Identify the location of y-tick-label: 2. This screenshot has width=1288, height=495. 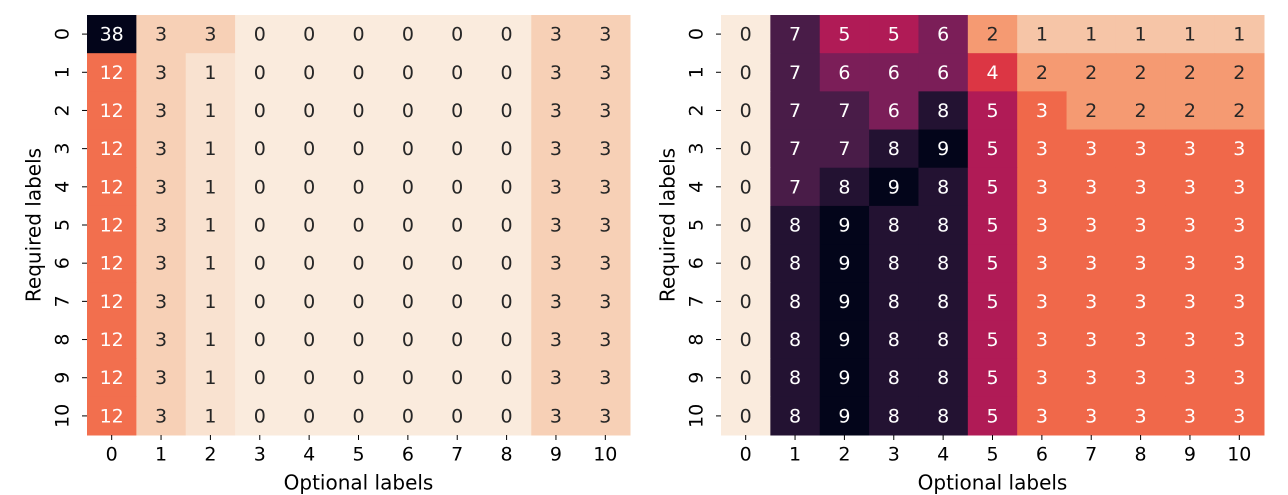
(697, 110).